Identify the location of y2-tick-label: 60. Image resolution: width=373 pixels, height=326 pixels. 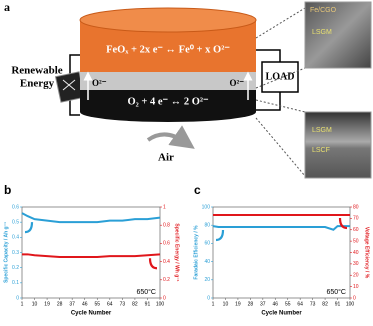
(356, 230).